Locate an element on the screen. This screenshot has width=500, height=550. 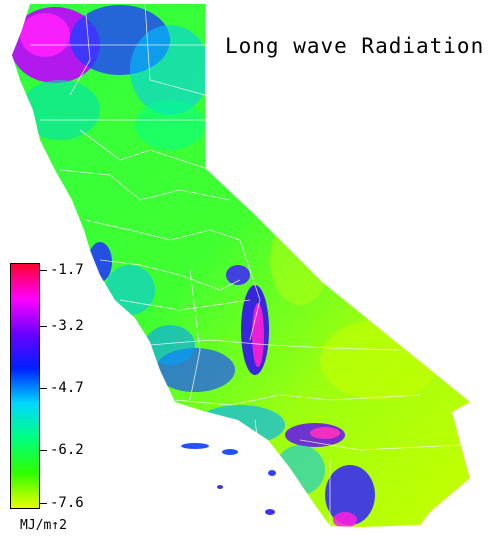
legend-tick-label: -7.6 is located at coordinates (67, 503).